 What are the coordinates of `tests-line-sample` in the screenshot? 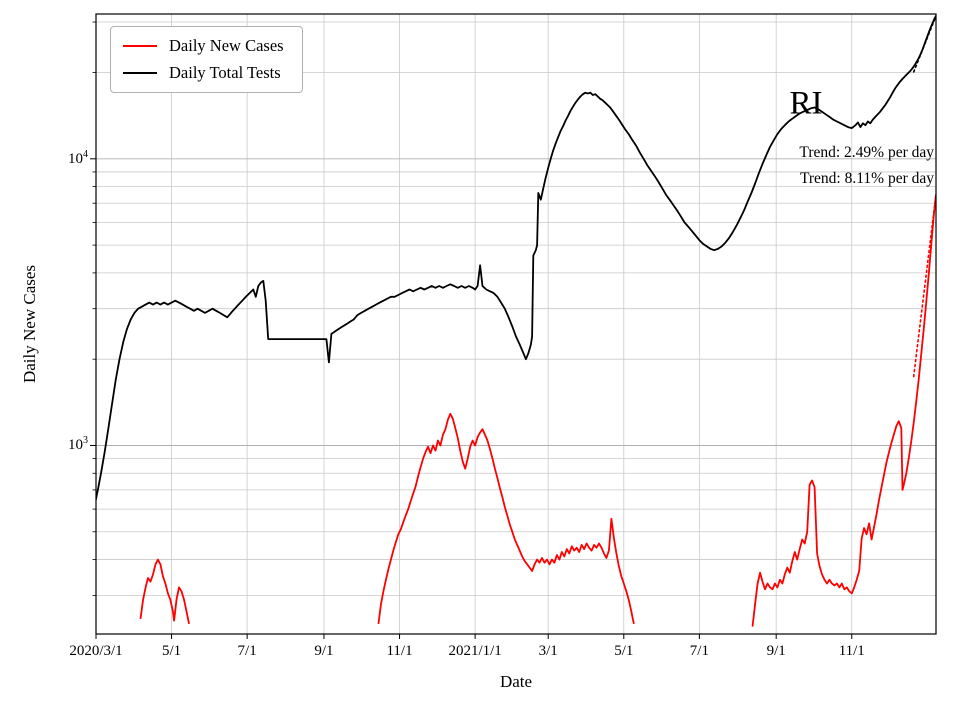 It's located at (140, 73).